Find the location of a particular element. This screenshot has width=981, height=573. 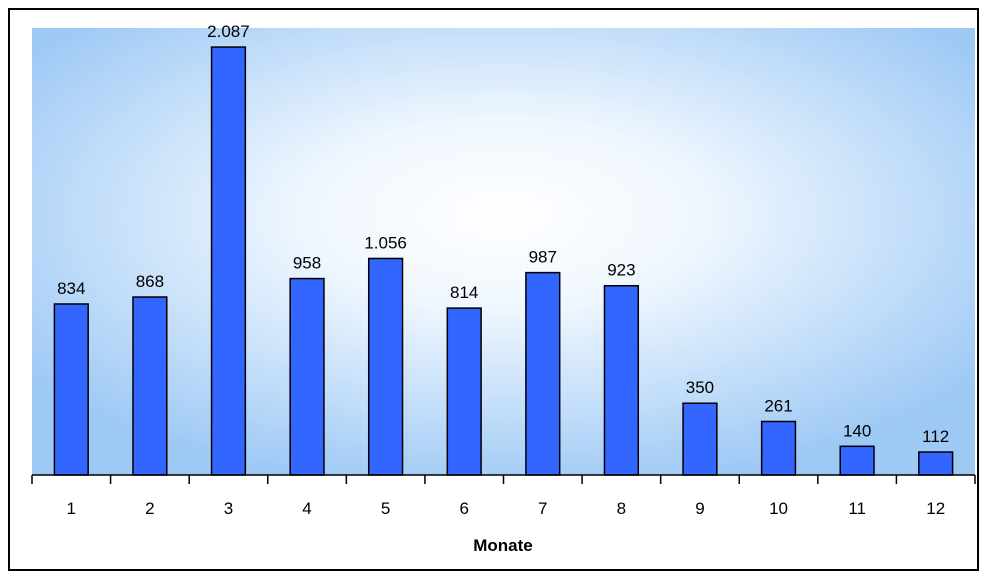

value-label-month-3: 2.087 is located at coordinates (228, 31).